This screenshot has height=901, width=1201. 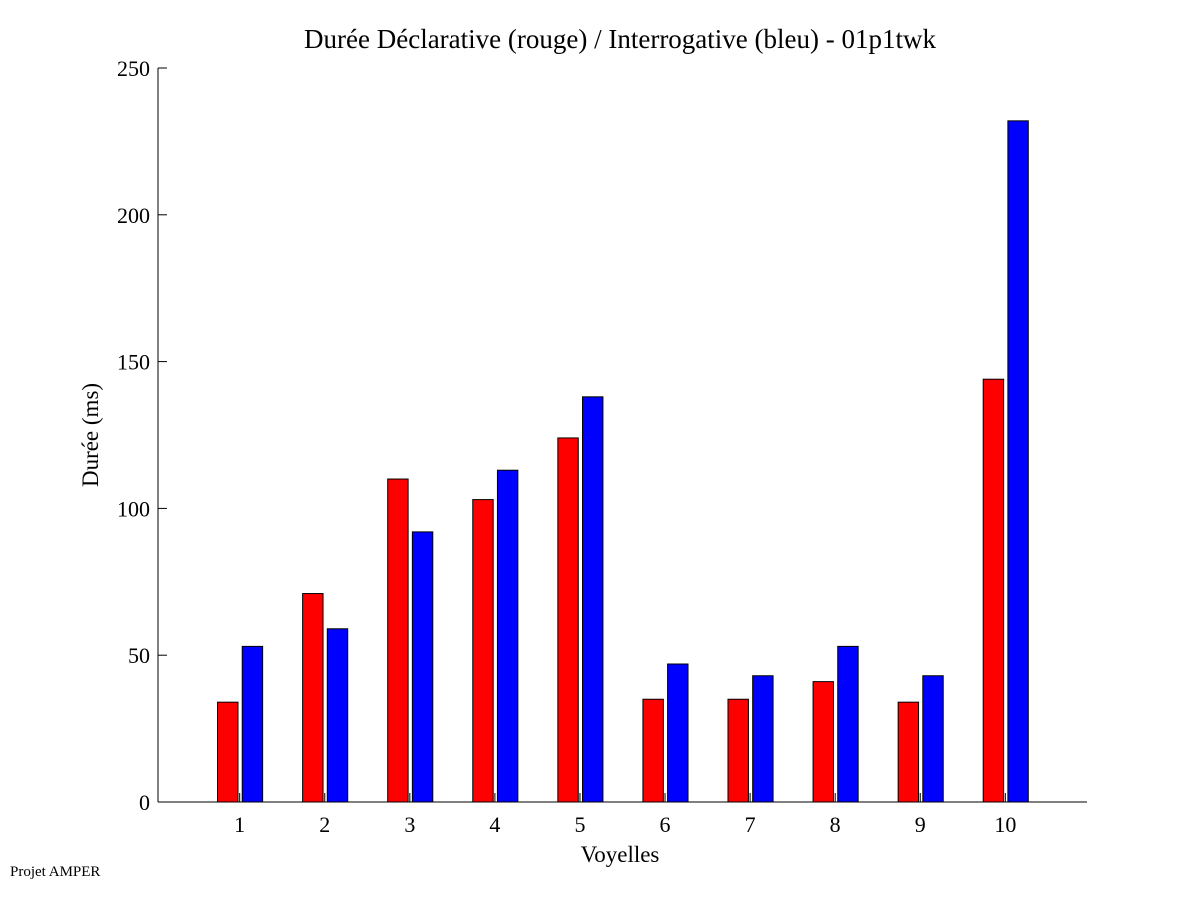 What do you see at coordinates (620, 854) in the screenshot?
I see `x-axis-label: Voyelles` at bounding box center [620, 854].